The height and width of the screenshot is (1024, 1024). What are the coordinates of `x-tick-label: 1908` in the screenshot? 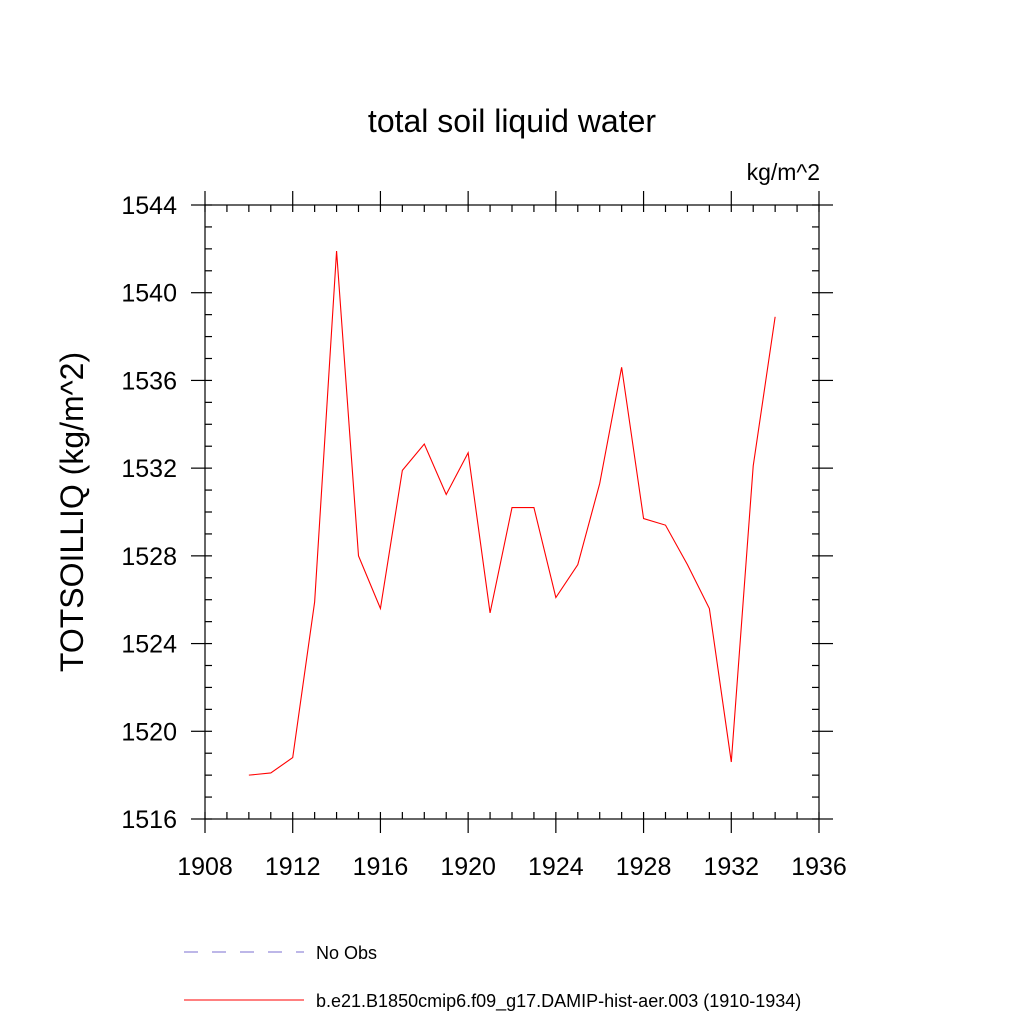 It's located at (205, 867).